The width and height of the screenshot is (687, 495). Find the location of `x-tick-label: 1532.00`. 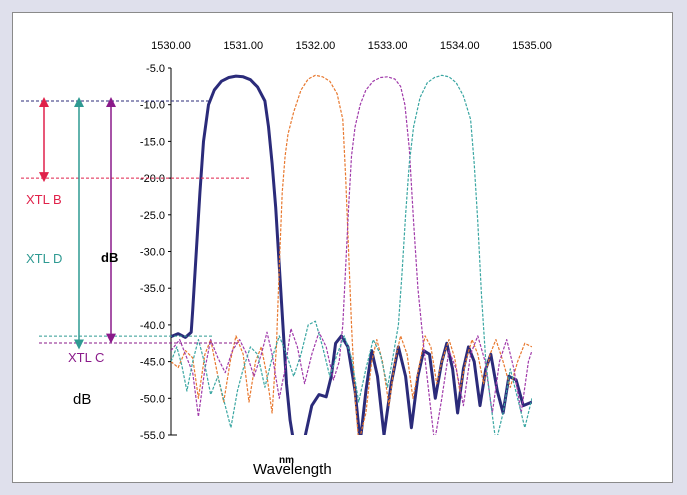

x-tick-label: 1532.00 is located at coordinates (316, 46).